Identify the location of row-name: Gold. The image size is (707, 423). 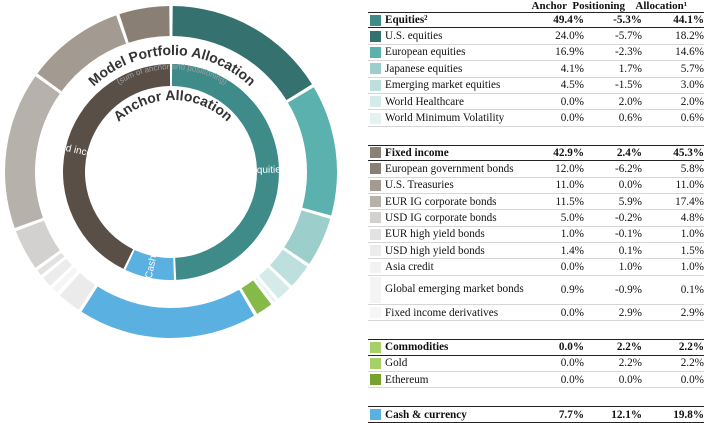
(396, 363).